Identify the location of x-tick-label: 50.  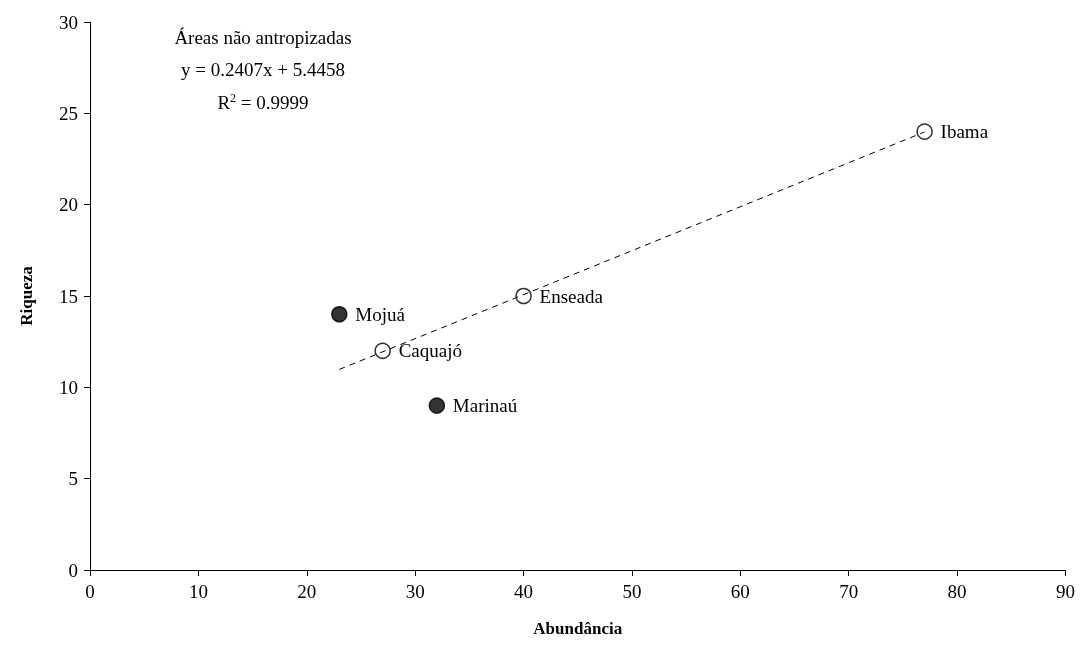
(632, 591).